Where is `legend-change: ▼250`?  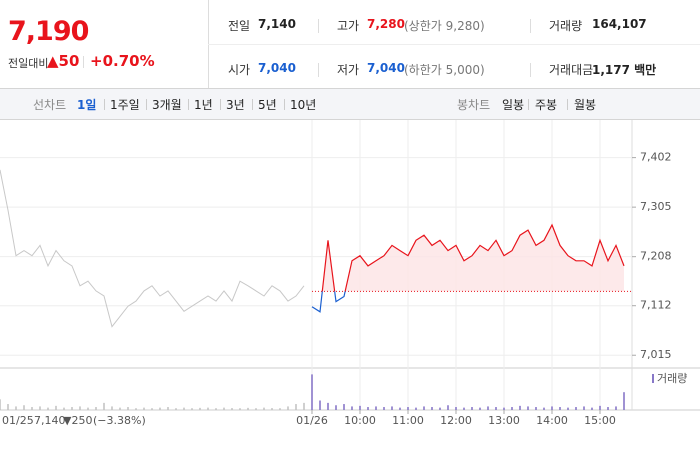
legend-change: ▼250 is located at coordinates (77, 420).